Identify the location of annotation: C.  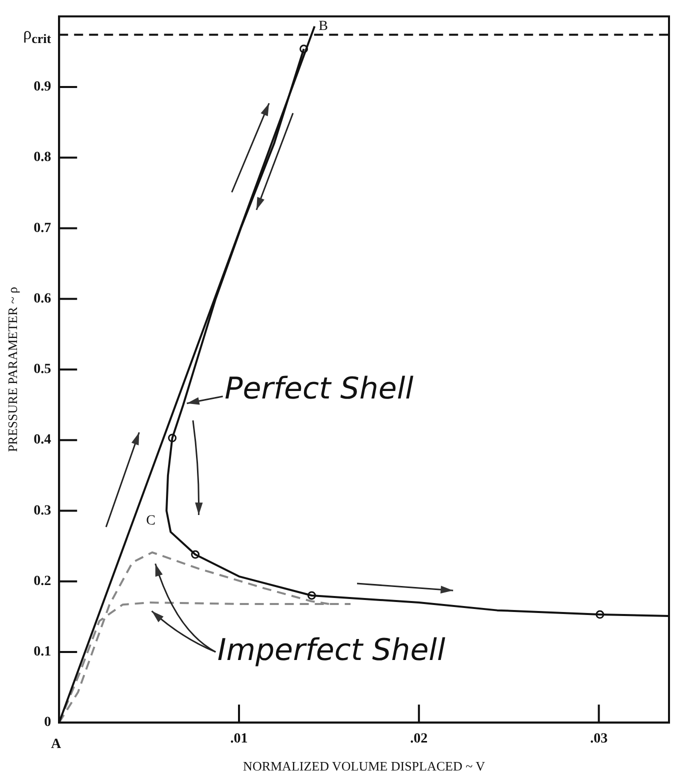
(151, 520).